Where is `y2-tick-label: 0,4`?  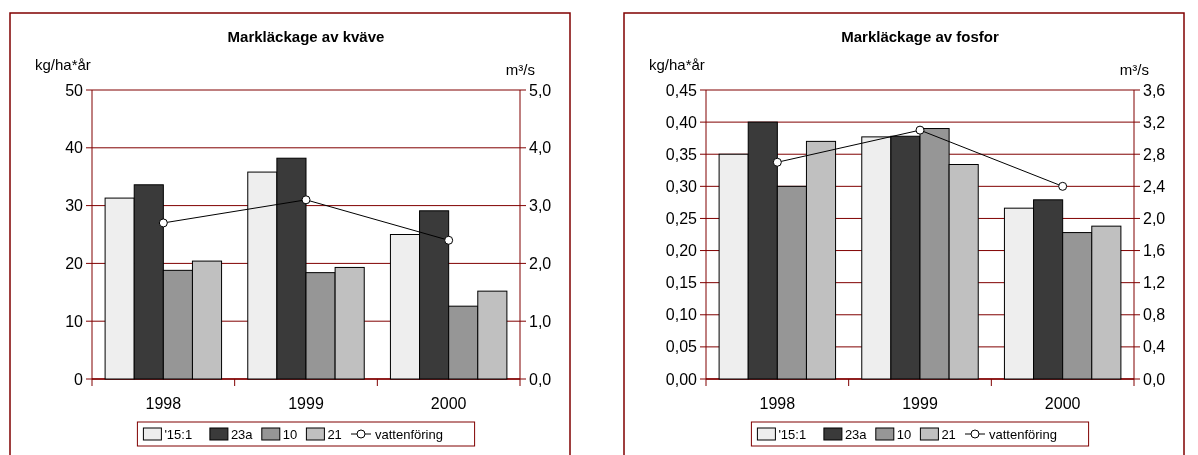
y2-tick-label: 0,4 is located at coordinates (1154, 347).